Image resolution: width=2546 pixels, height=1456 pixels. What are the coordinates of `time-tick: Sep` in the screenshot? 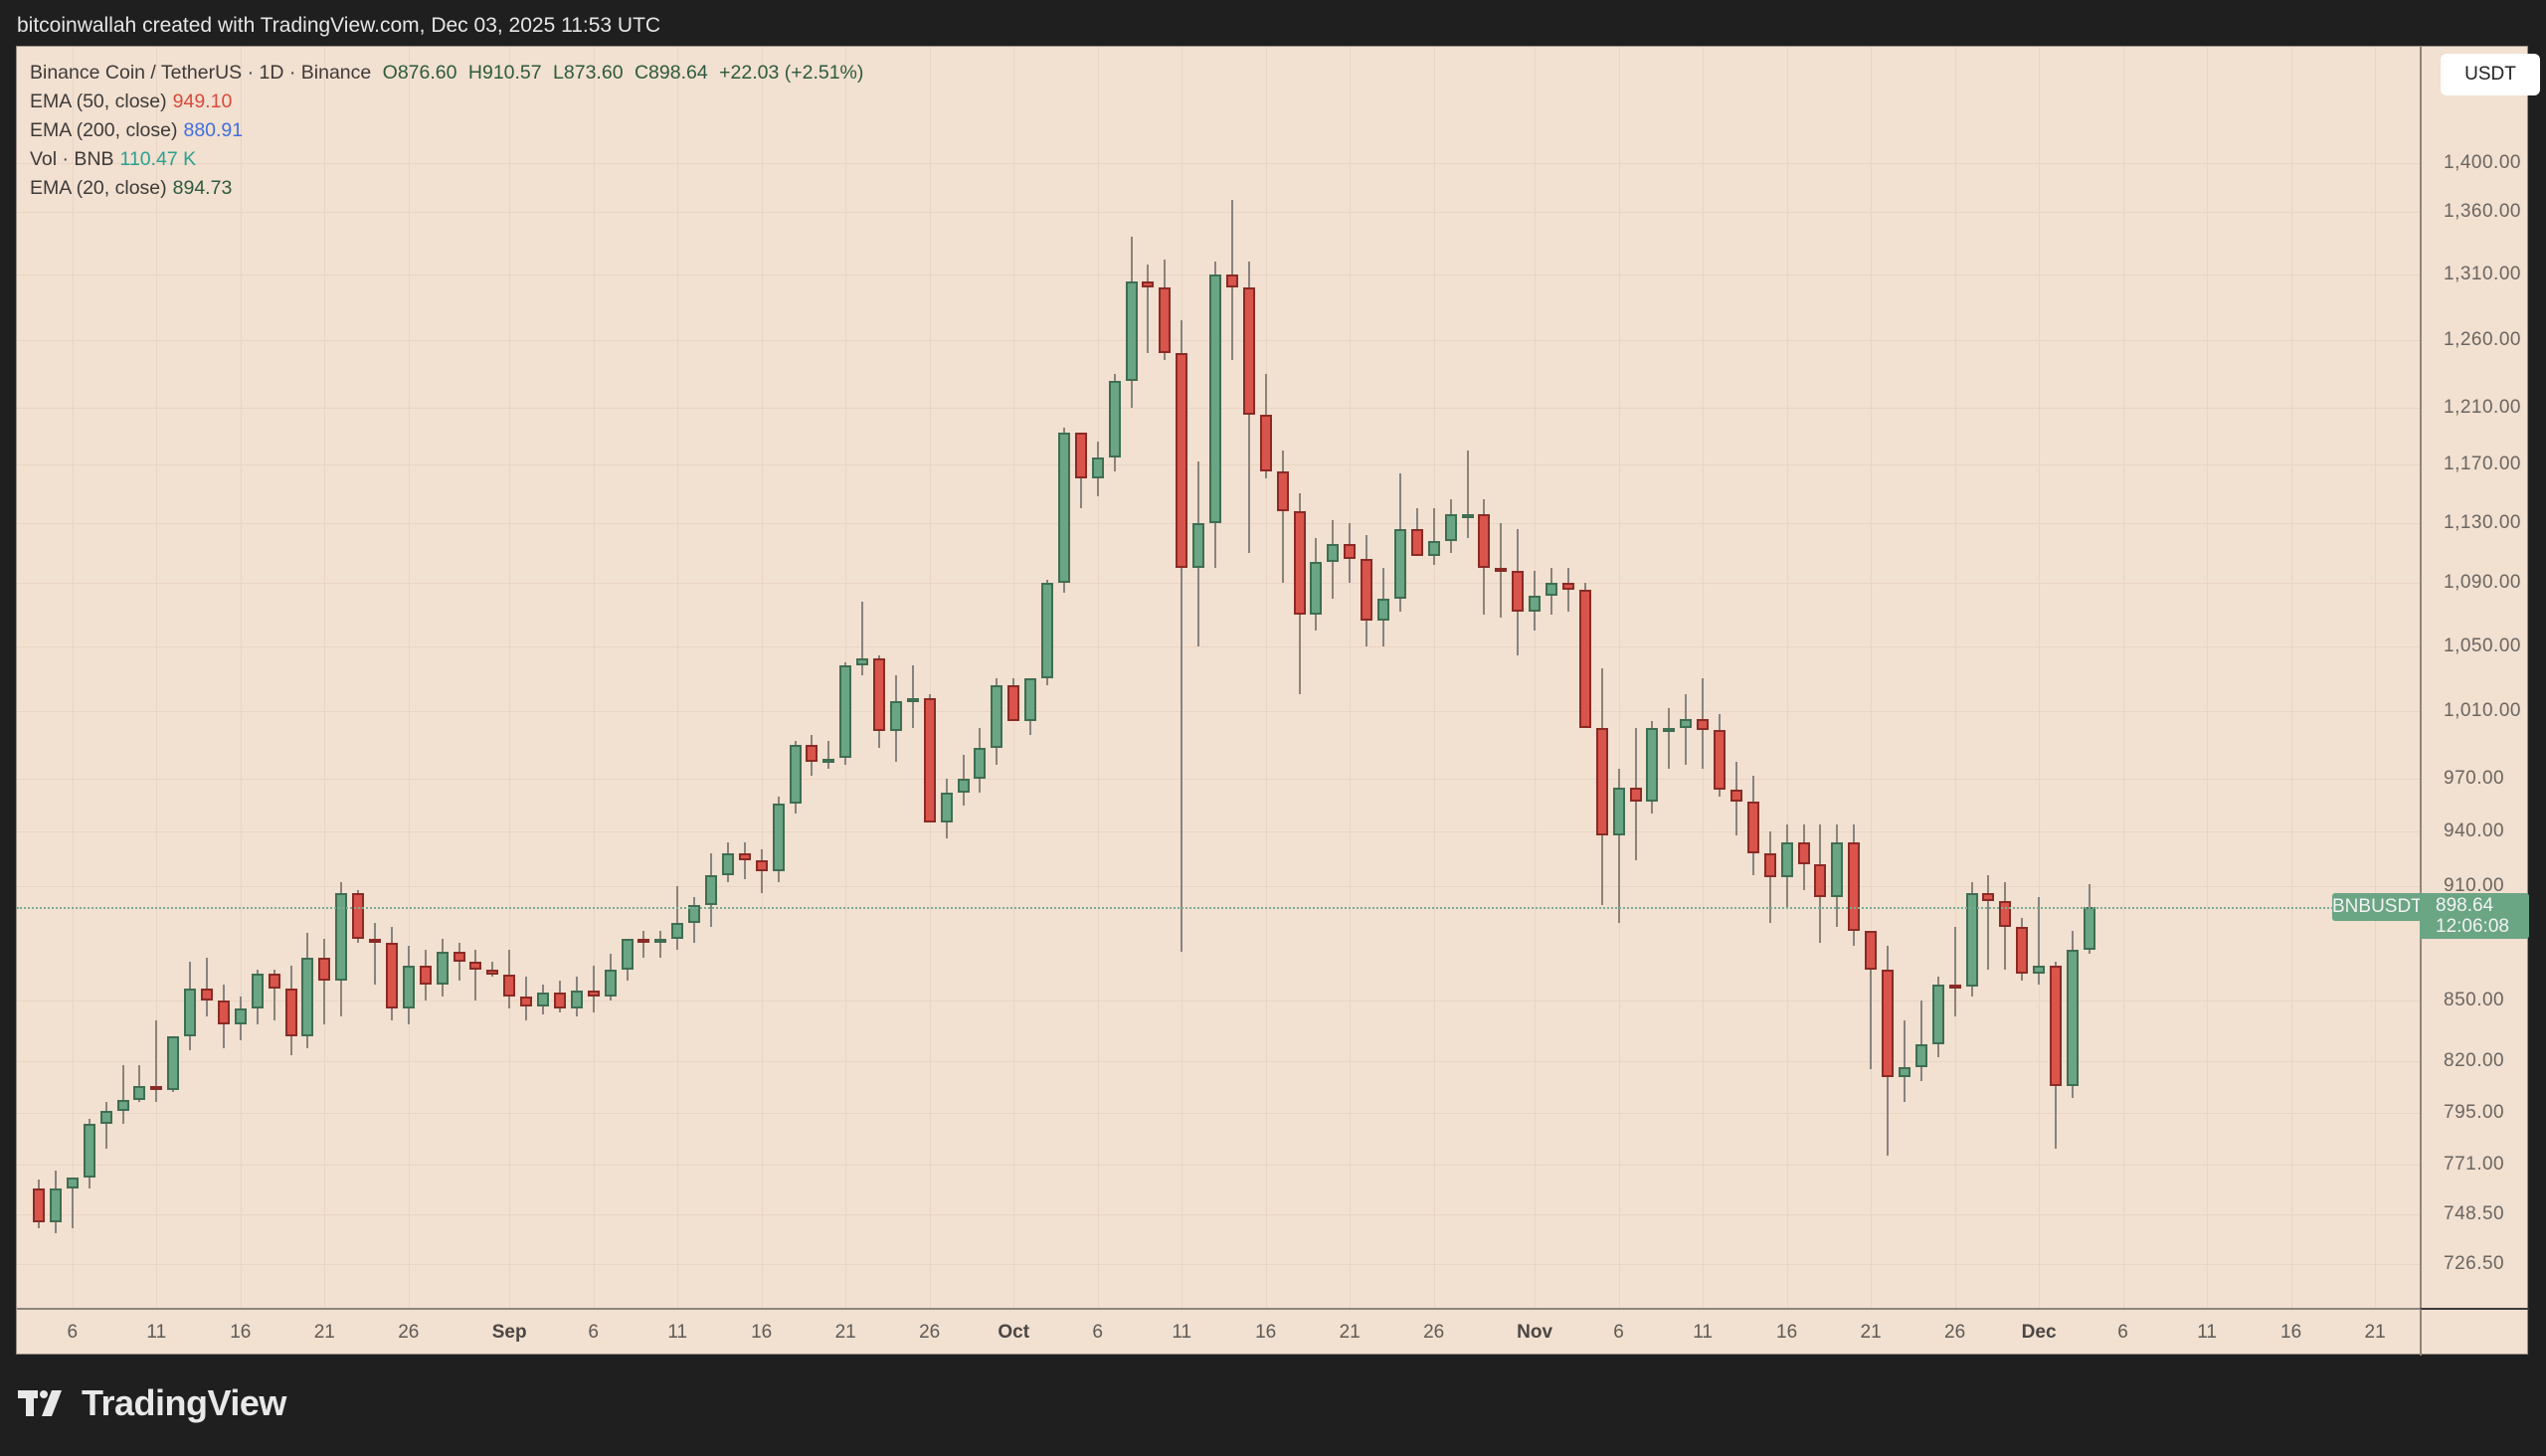 It's located at (509, 1332).